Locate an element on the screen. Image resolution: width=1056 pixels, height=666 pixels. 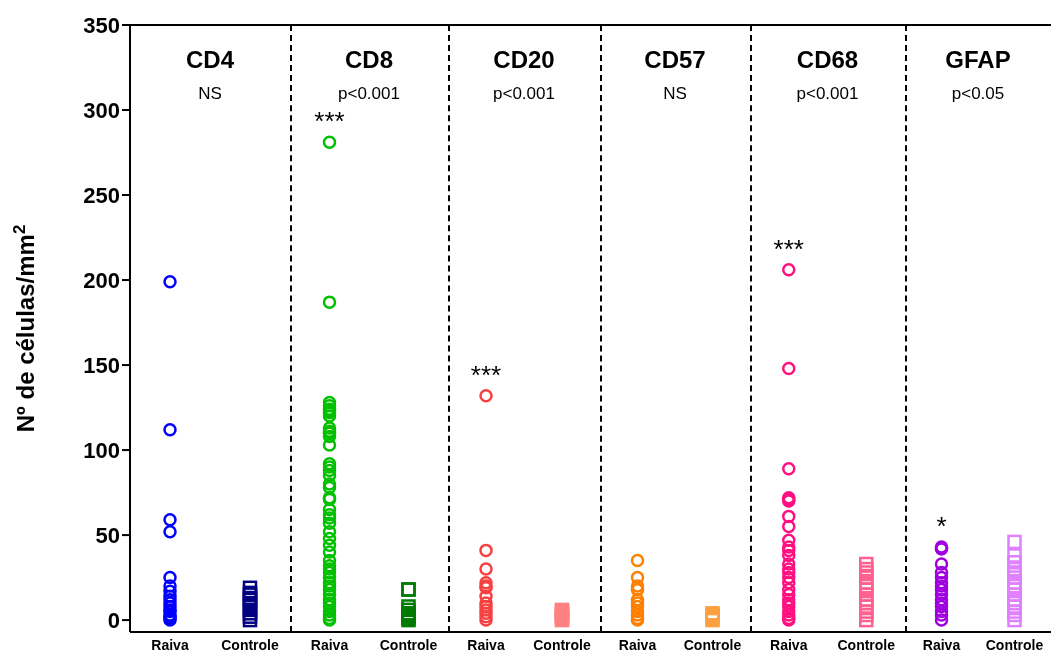
y-tick-label: 150 is located at coordinates (101, 365).